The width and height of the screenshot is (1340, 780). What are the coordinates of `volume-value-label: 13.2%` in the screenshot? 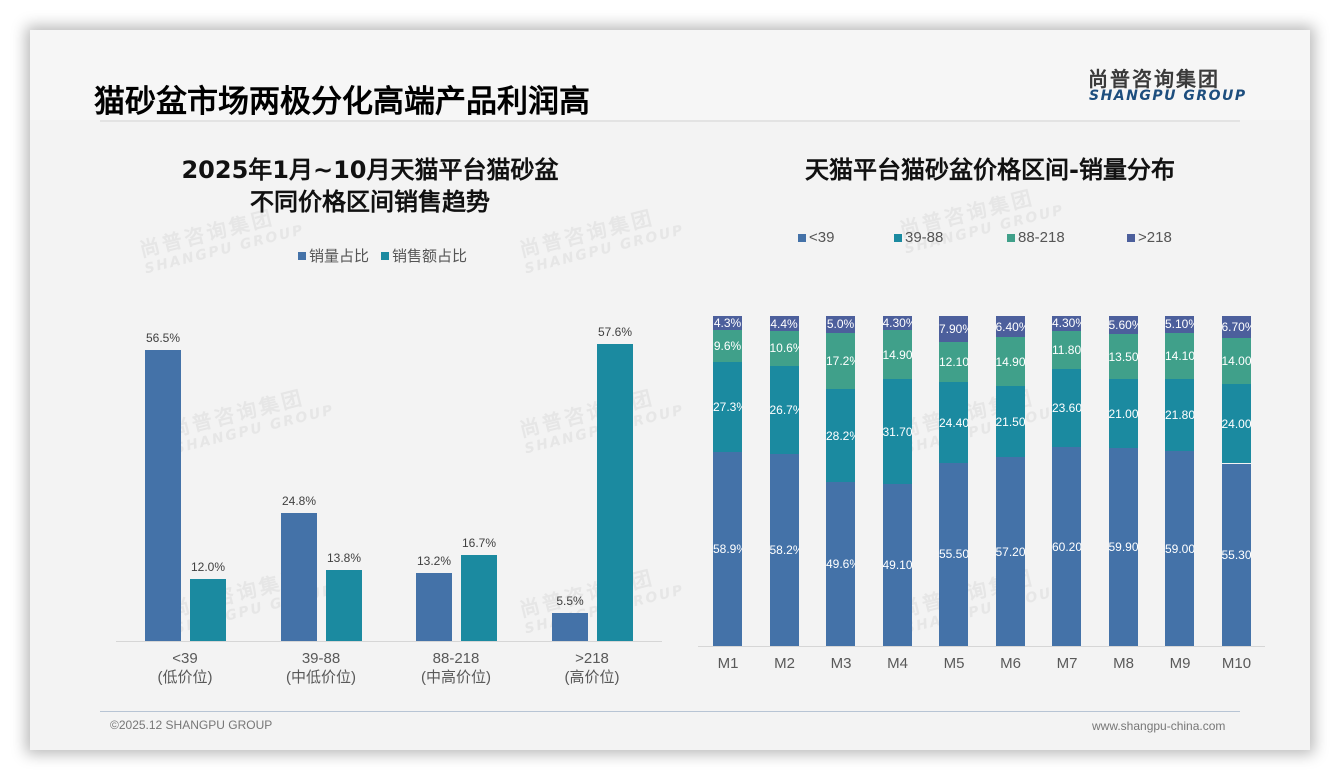 It's located at (434, 561).